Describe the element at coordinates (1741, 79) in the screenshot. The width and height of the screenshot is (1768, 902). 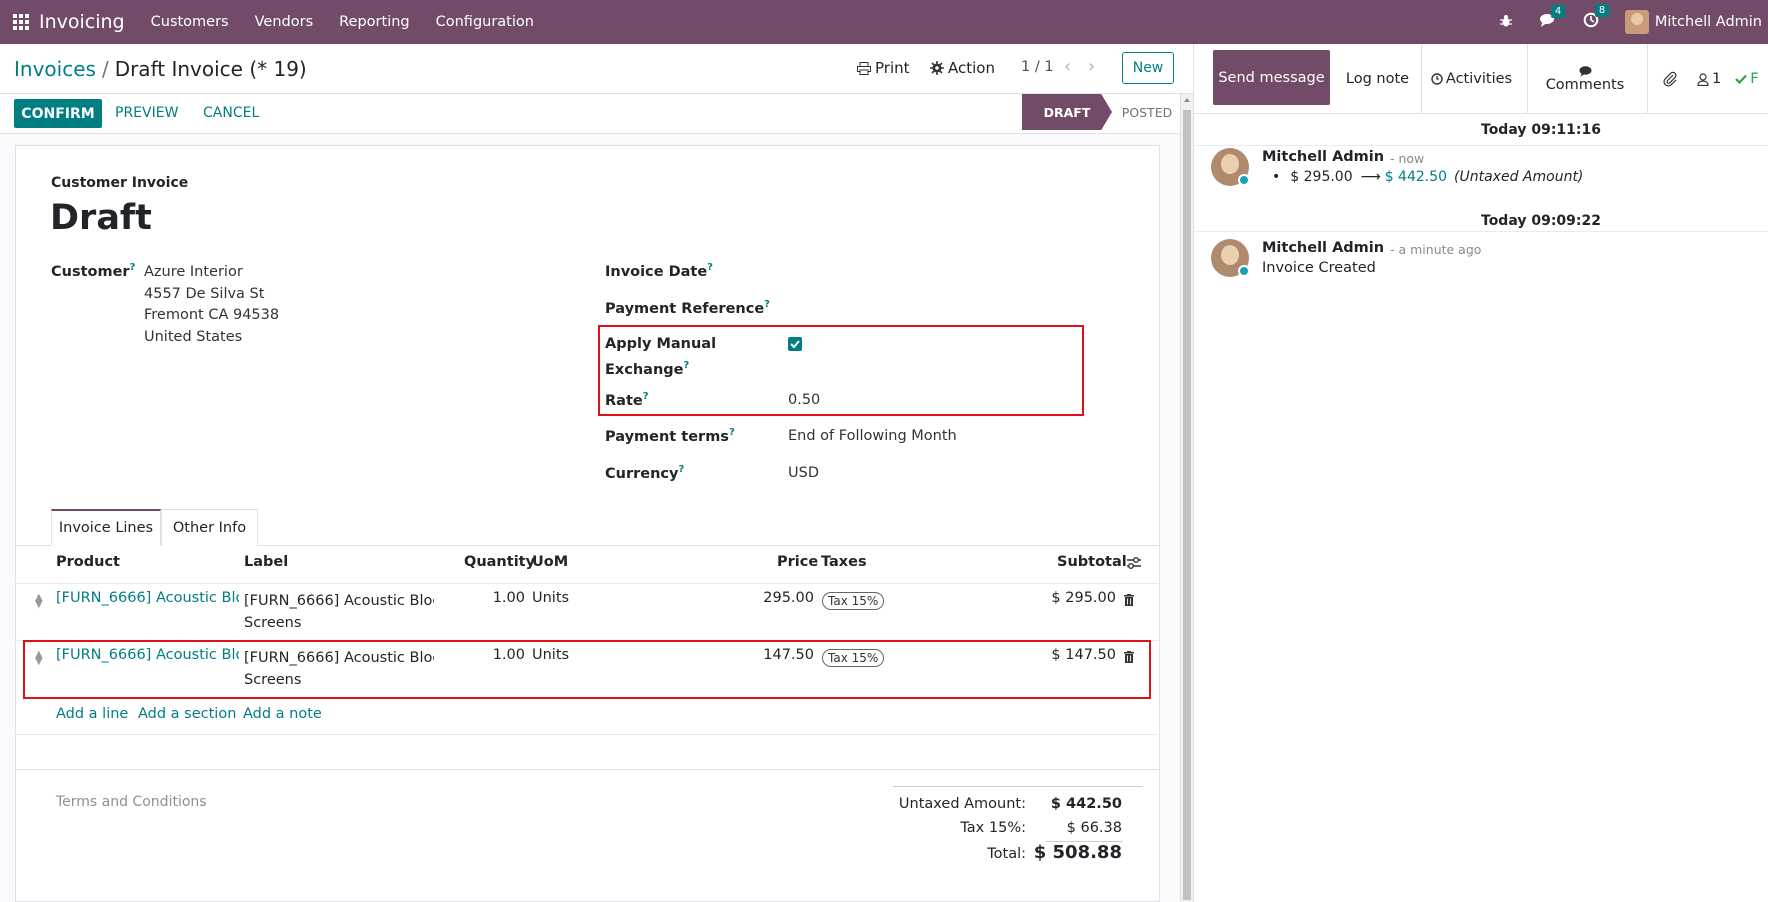
I see `follow-check-icon` at that location.